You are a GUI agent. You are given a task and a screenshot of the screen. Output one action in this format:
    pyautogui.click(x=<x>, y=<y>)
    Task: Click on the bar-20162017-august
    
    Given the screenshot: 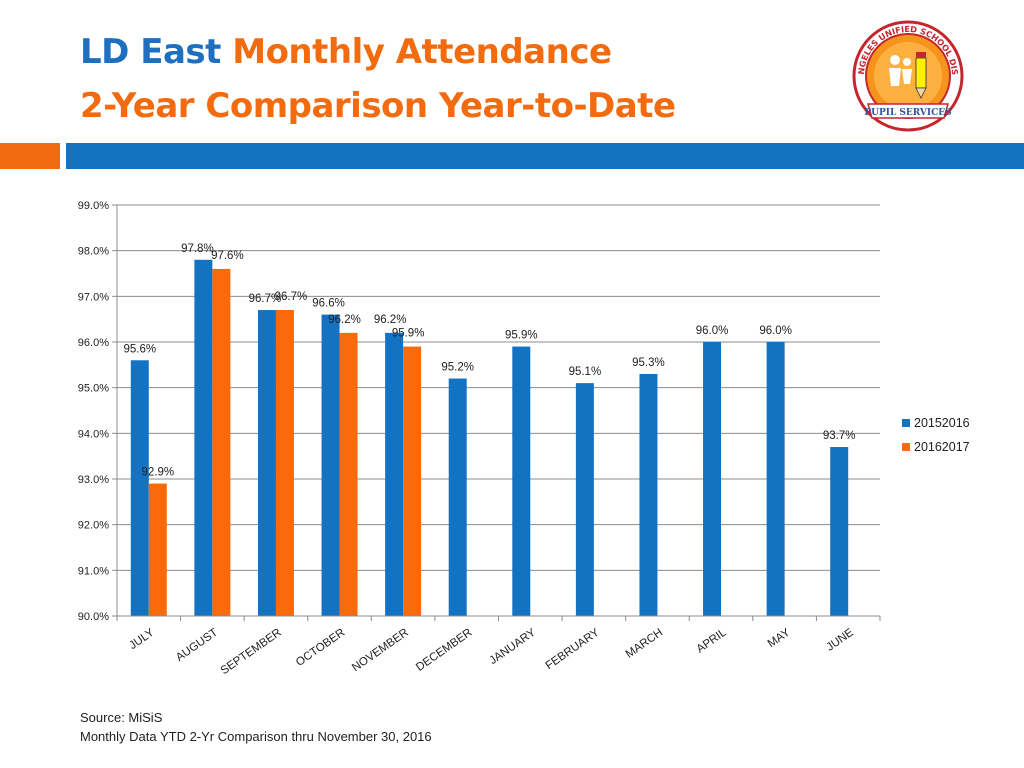 What is the action you would take?
    pyautogui.click(x=221, y=442)
    